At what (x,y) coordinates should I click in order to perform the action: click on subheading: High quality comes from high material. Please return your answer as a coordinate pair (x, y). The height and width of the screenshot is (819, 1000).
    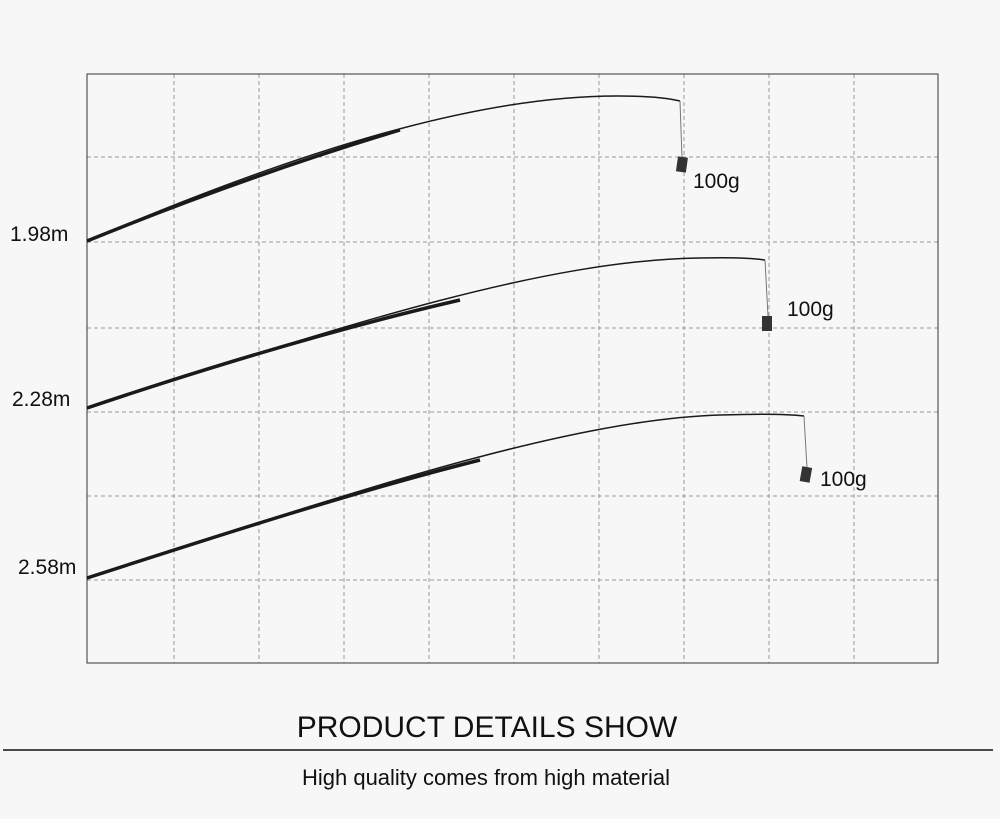
    Looking at the image, I should click on (486, 777).